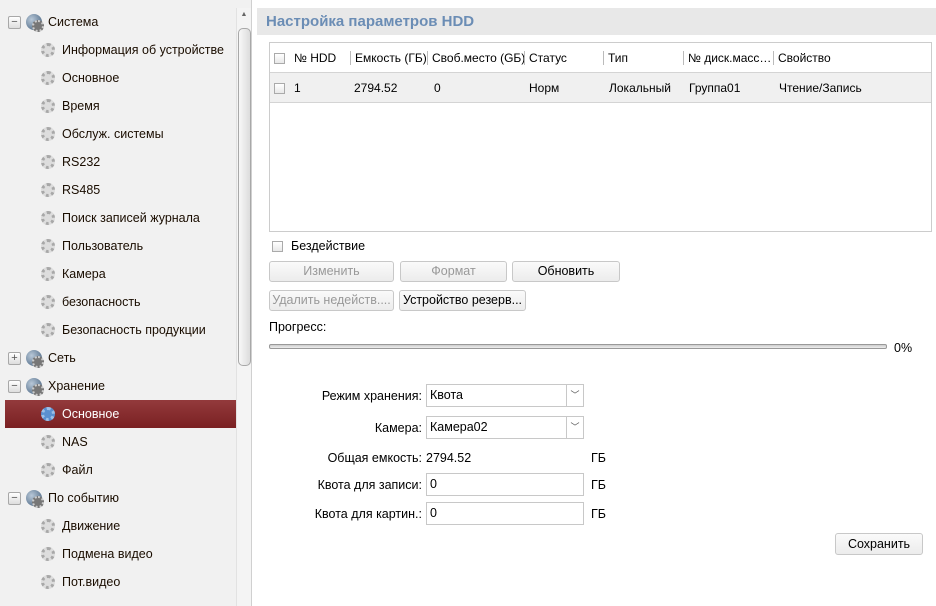 Image resolution: width=936 pixels, height=606 pixels. Describe the element at coordinates (279, 58) in the screenshot. I see `select-all-checkbox` at that location.